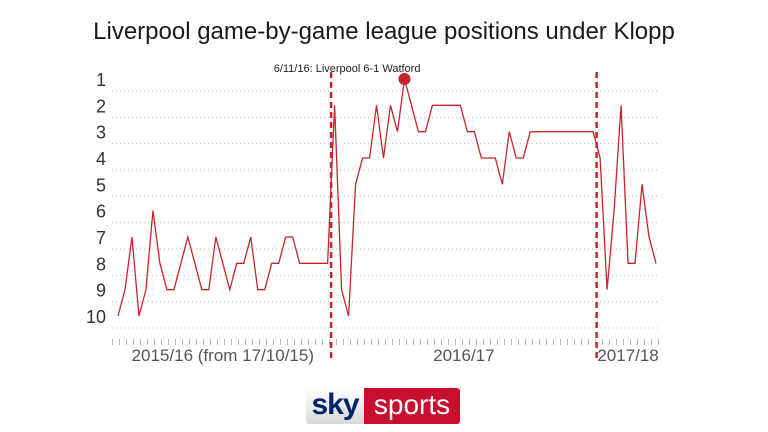  I want to click on annotation-label: 6/11/16: Liverpool 6-1 Watford, so click(347, 69).